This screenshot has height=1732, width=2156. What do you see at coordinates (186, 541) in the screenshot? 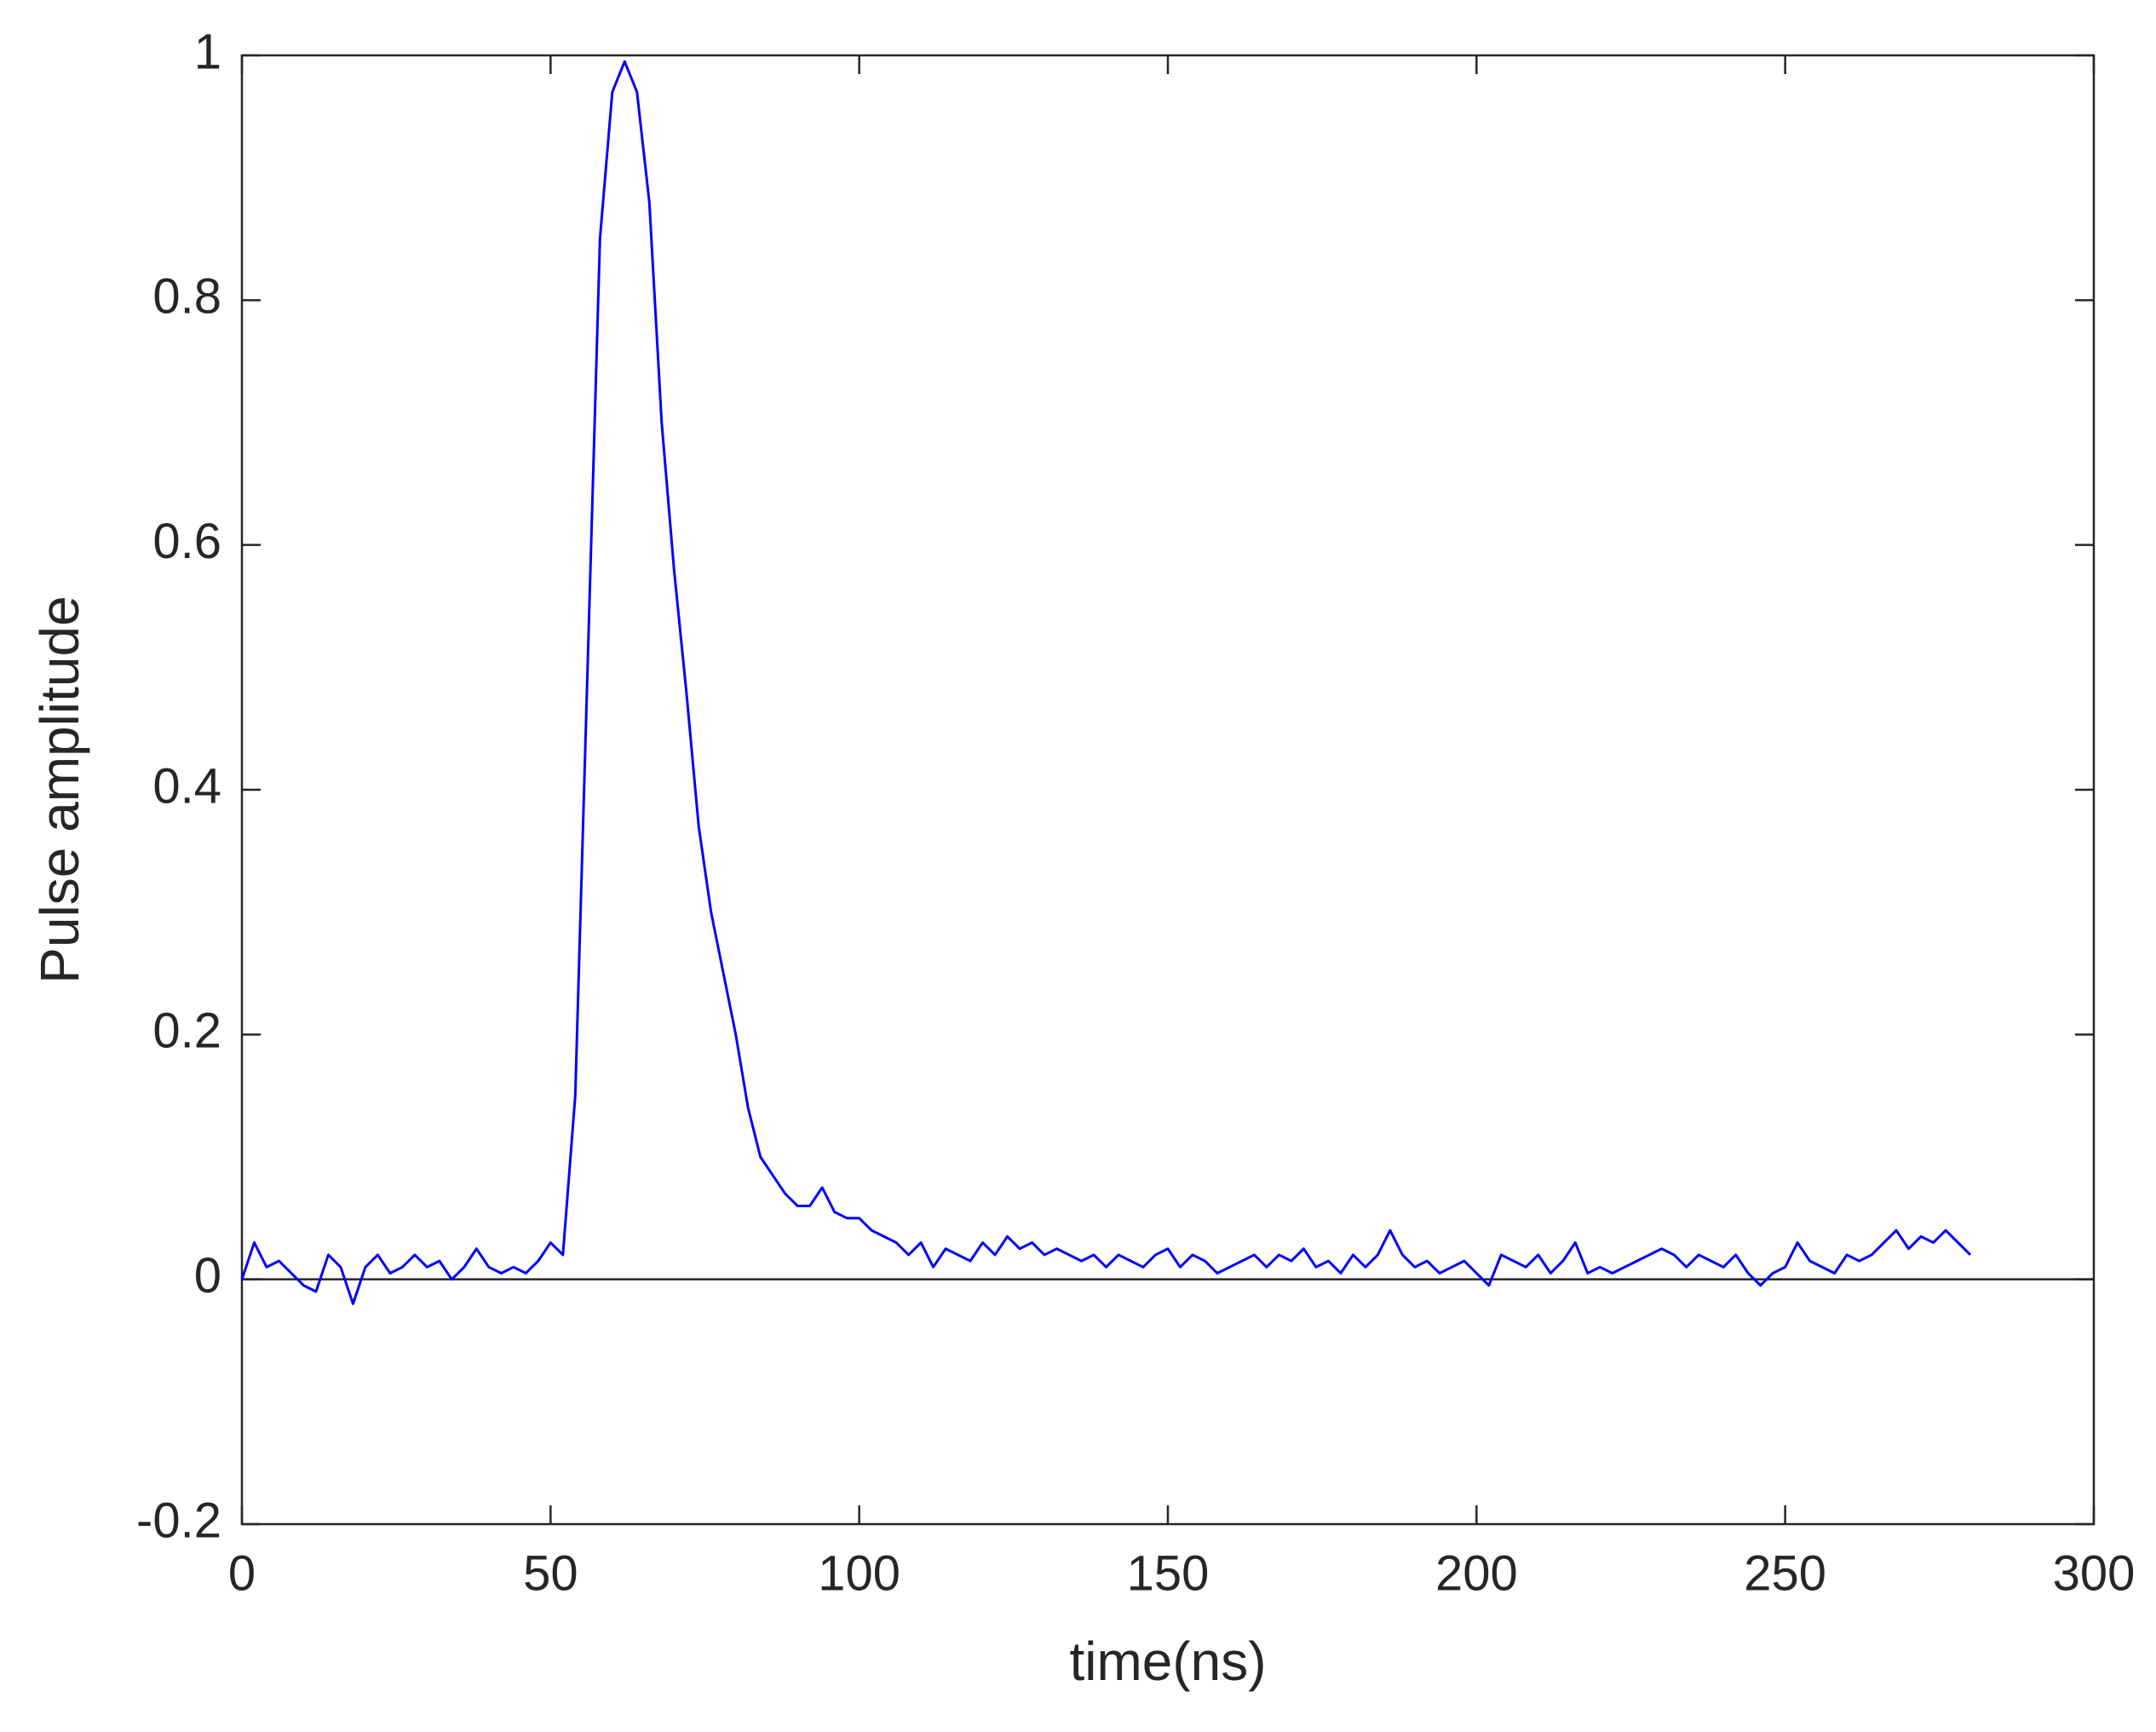
I see `y-tick-label: 0.6` at bounding box center [186, 541].